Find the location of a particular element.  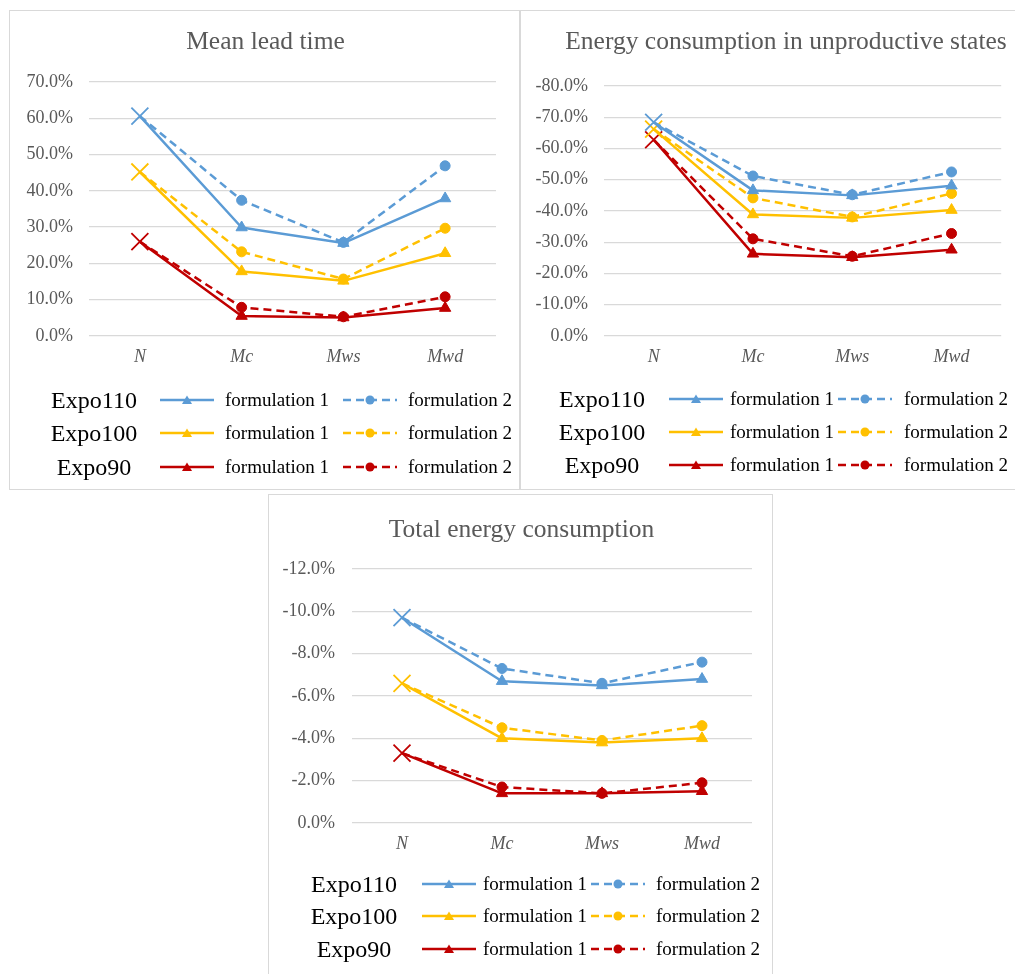

y-tick-label: -60.0% is located at coordinates (561, 147).